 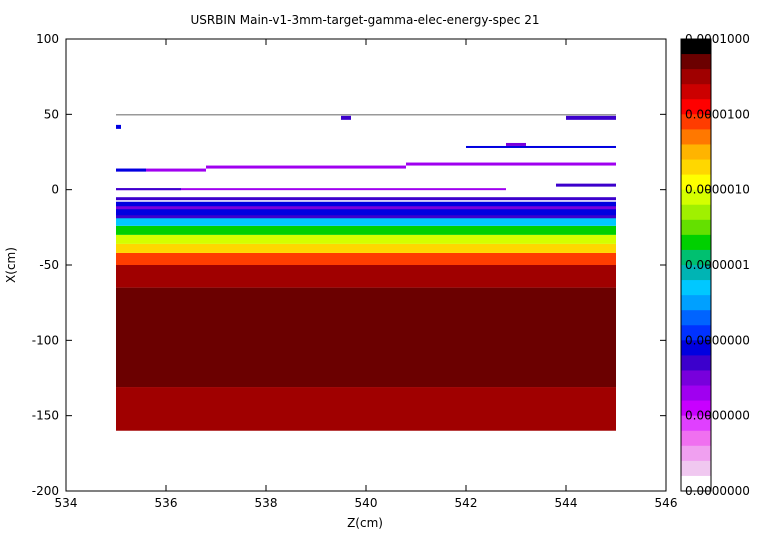 I want to click on y-axis-label: X(cm), so click(x=11, y=265).